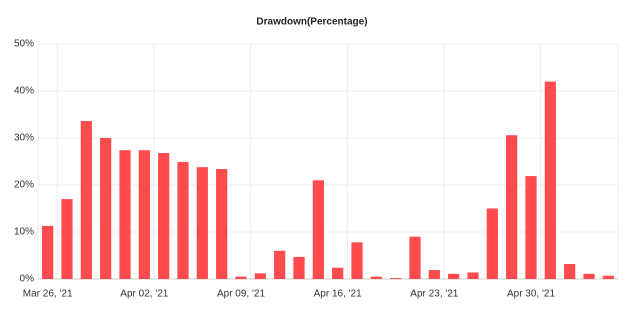  What do you see at coordinates (24, 232) in the screenshot?
I see `y-tick-label: 10%` at bounding box center [24, 232].